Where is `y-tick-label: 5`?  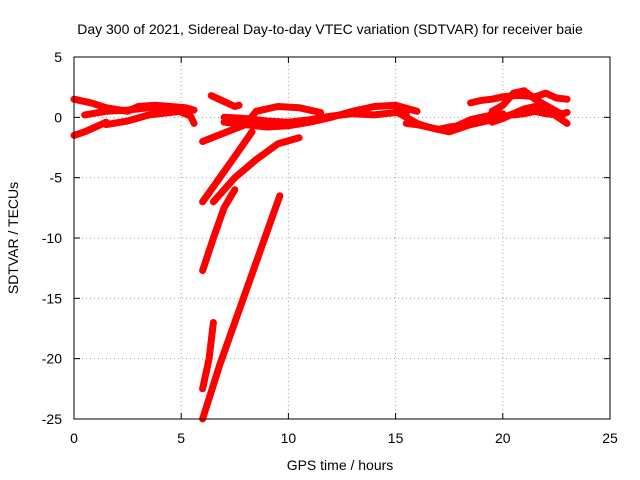 y-tick-label: 5 is located at coordinates (58, 57).